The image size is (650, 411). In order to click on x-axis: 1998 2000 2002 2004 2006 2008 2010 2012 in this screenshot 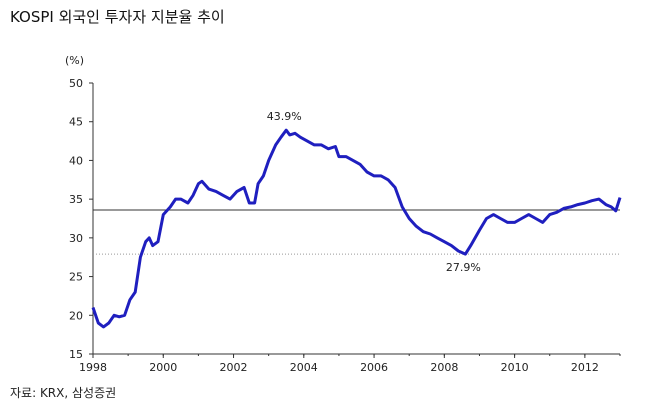, I will do `click(350, 364)`.